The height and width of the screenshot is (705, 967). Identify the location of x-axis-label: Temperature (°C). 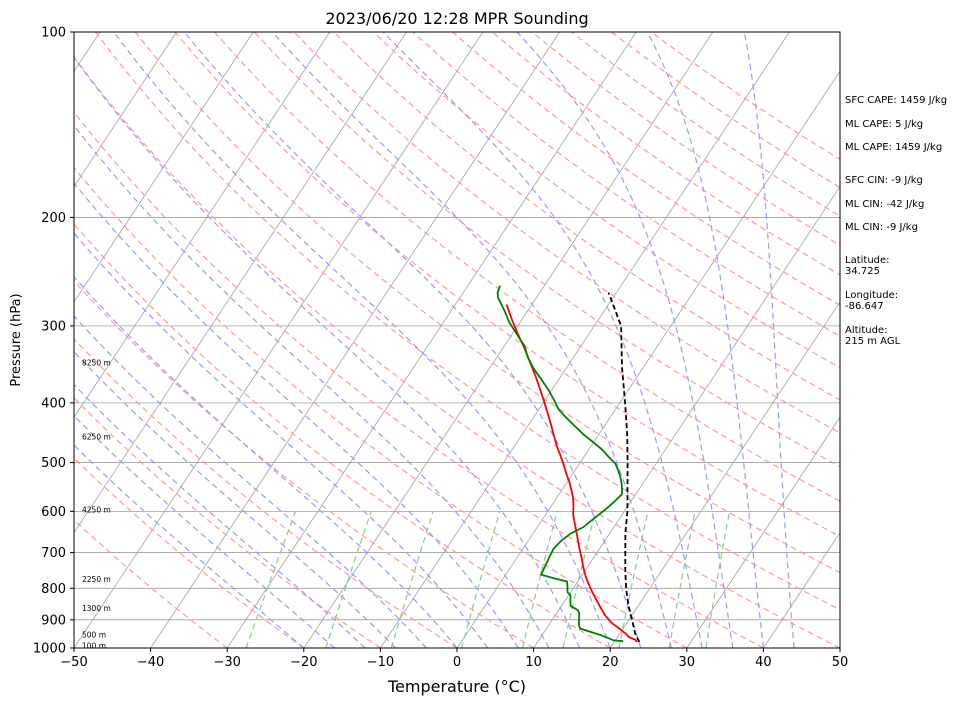
(456, 686).